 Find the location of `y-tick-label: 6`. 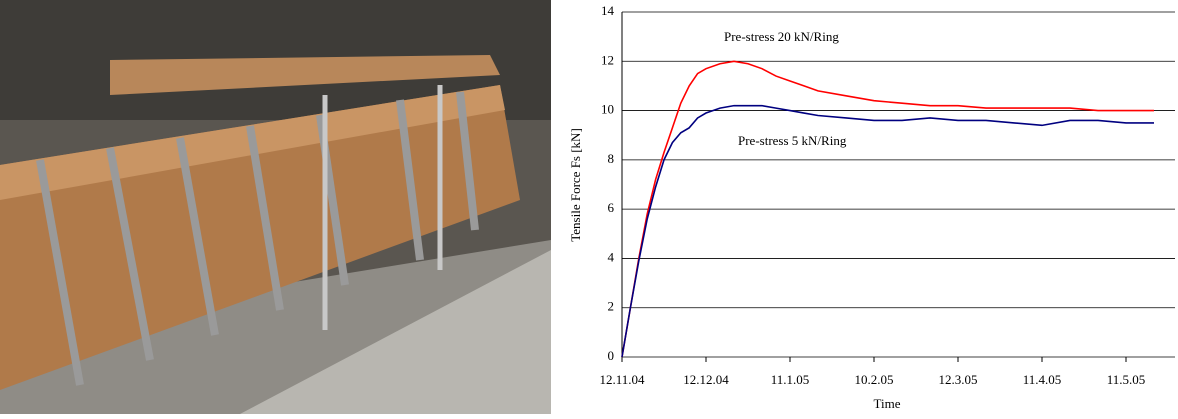

y-tick-label: 6 is located at coordinates (611, 207).